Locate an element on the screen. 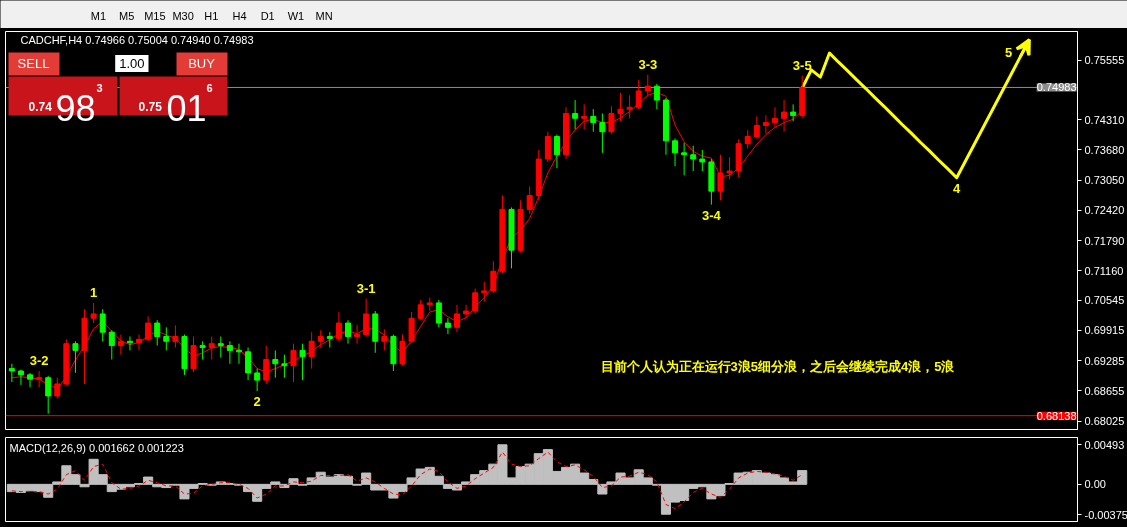 This screenshot has width=1127, height=527. text: W1 is located at coordinates (296, 15).